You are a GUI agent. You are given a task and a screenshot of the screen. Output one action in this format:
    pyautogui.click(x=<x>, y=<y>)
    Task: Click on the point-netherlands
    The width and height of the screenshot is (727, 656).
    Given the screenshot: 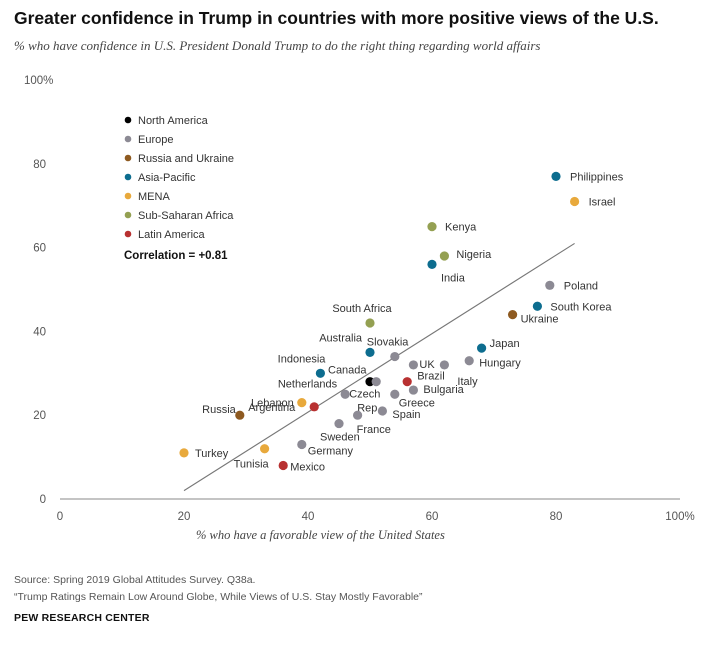 What is the action you would take?
    pyautogui.click(x=376, y=382)
    